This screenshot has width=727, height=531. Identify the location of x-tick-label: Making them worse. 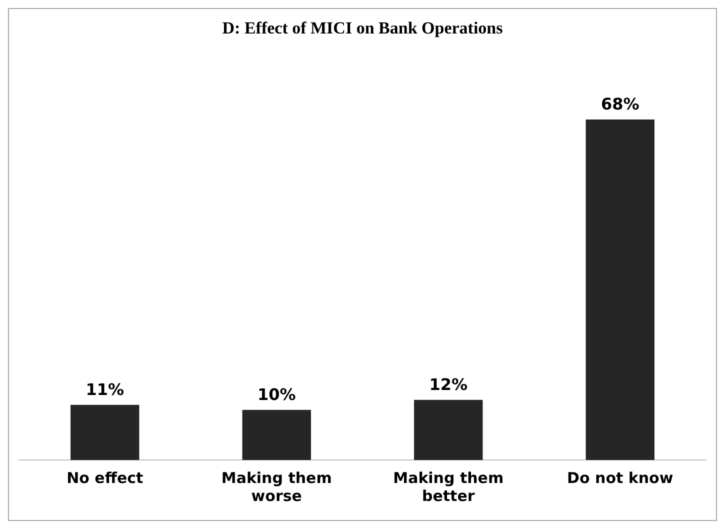
(276, 486).